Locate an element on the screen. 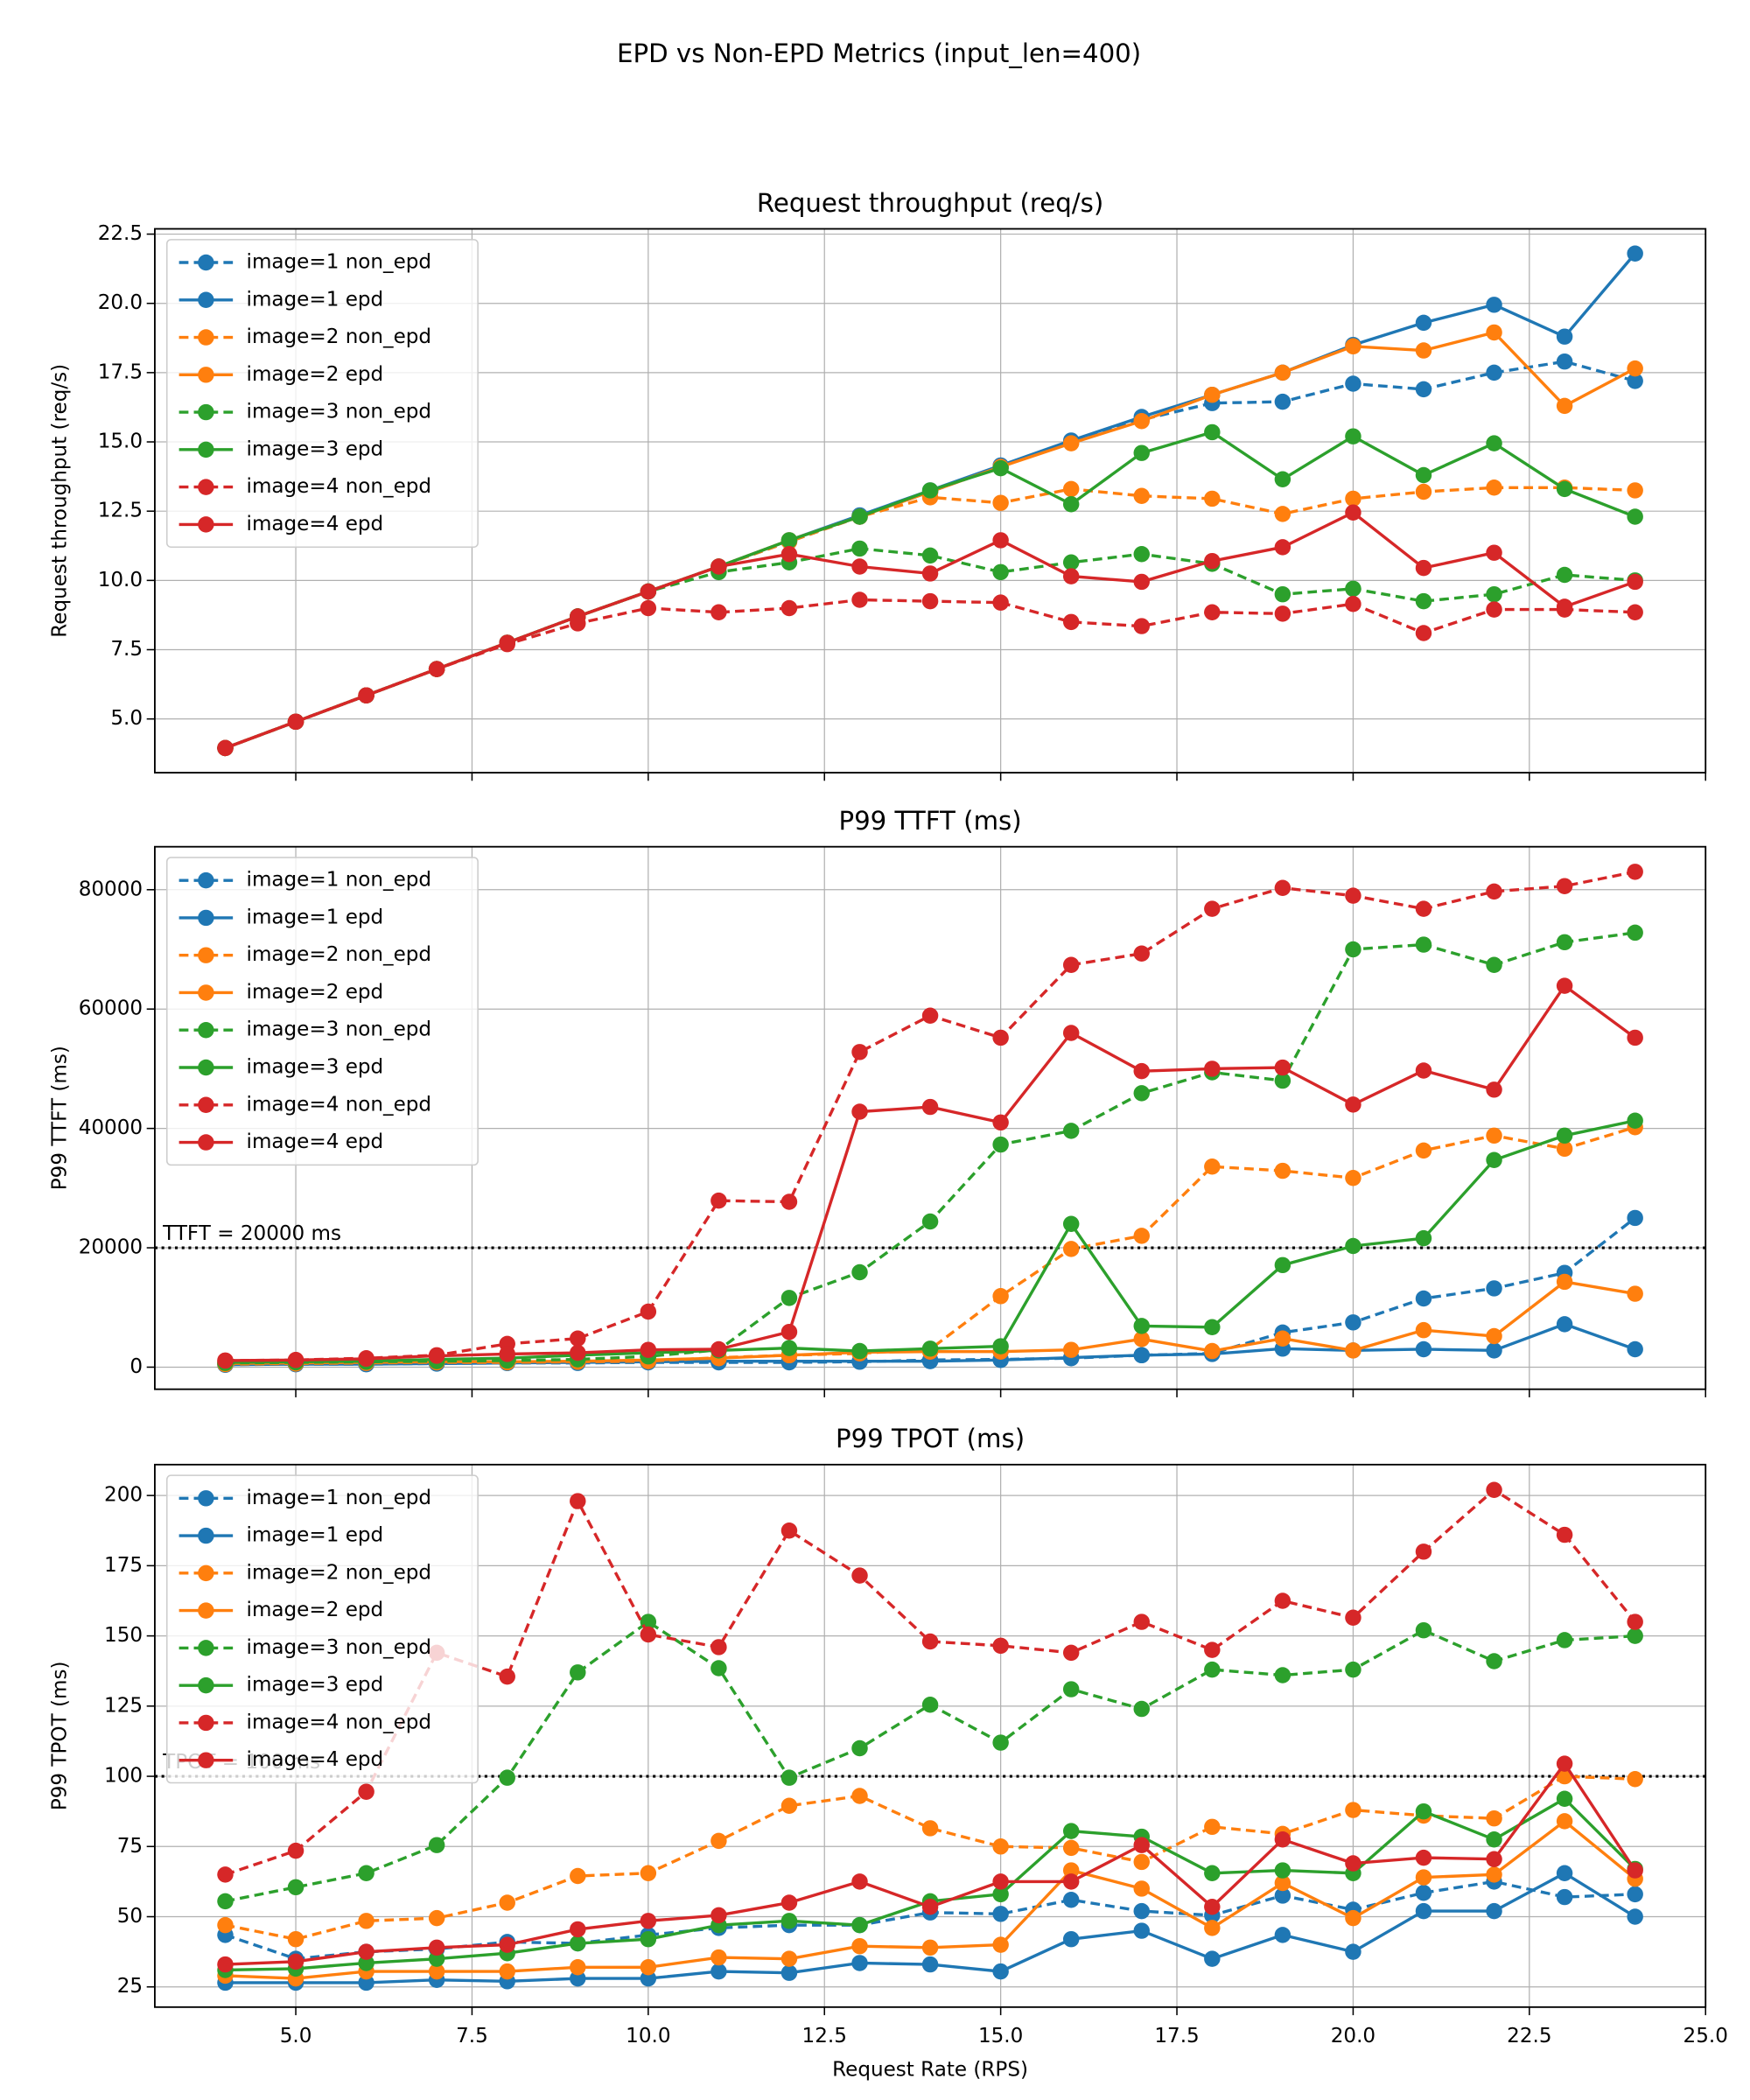 This screenshot has height=2100, width=1750. legend-label: image=2 epd is located at coordinates (315, 992).